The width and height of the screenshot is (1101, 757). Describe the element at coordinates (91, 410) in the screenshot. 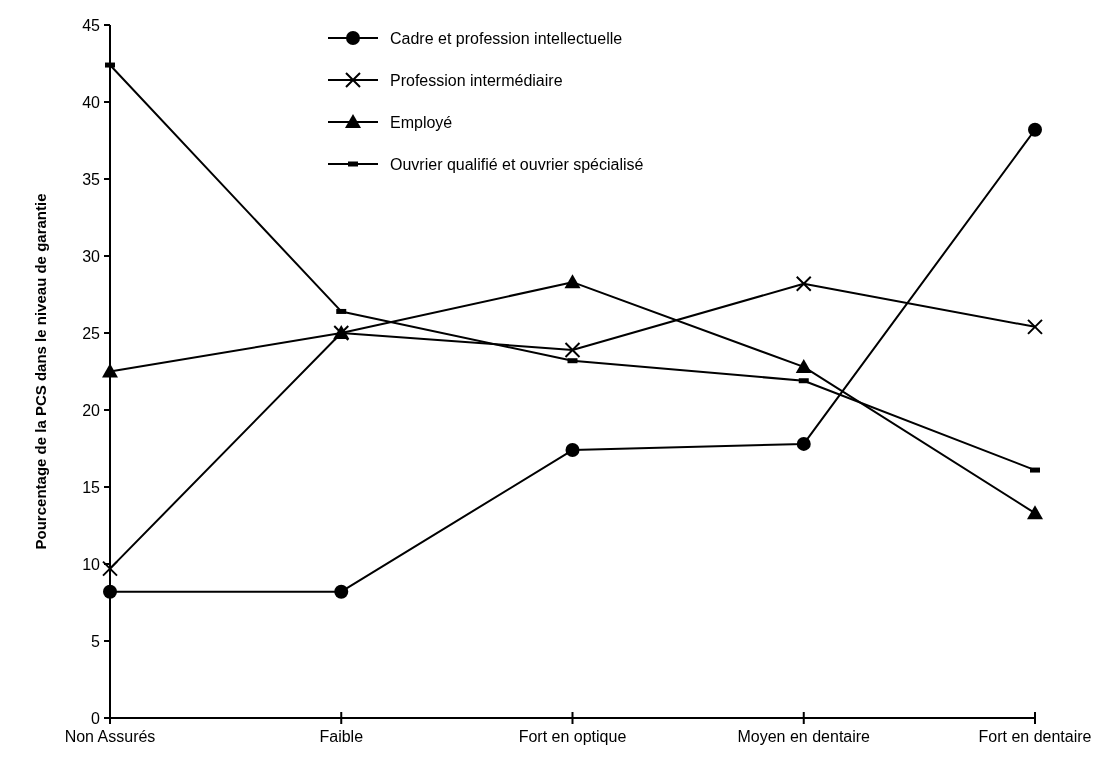

I see `y-tick-label: 20` at that location.